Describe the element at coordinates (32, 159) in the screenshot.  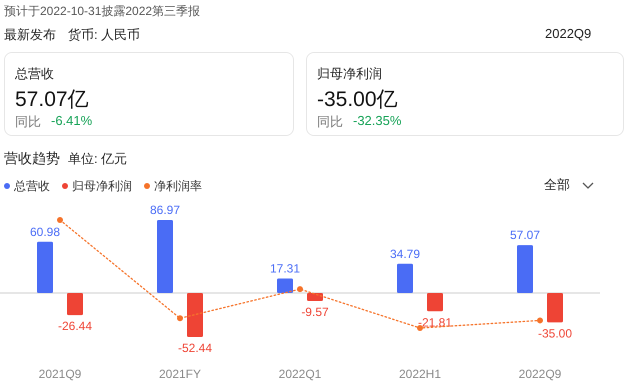
I see `chart-title: 营收趋势` at that location.